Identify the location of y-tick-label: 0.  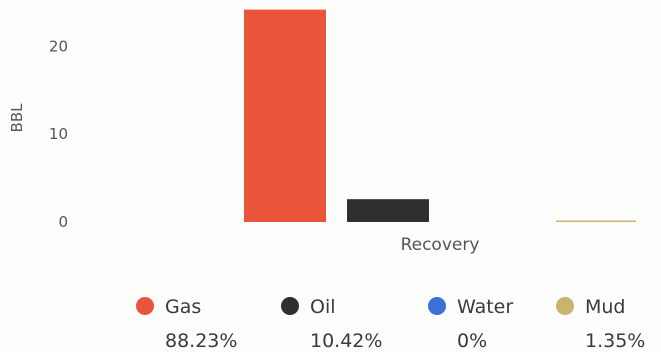
(63, 222).